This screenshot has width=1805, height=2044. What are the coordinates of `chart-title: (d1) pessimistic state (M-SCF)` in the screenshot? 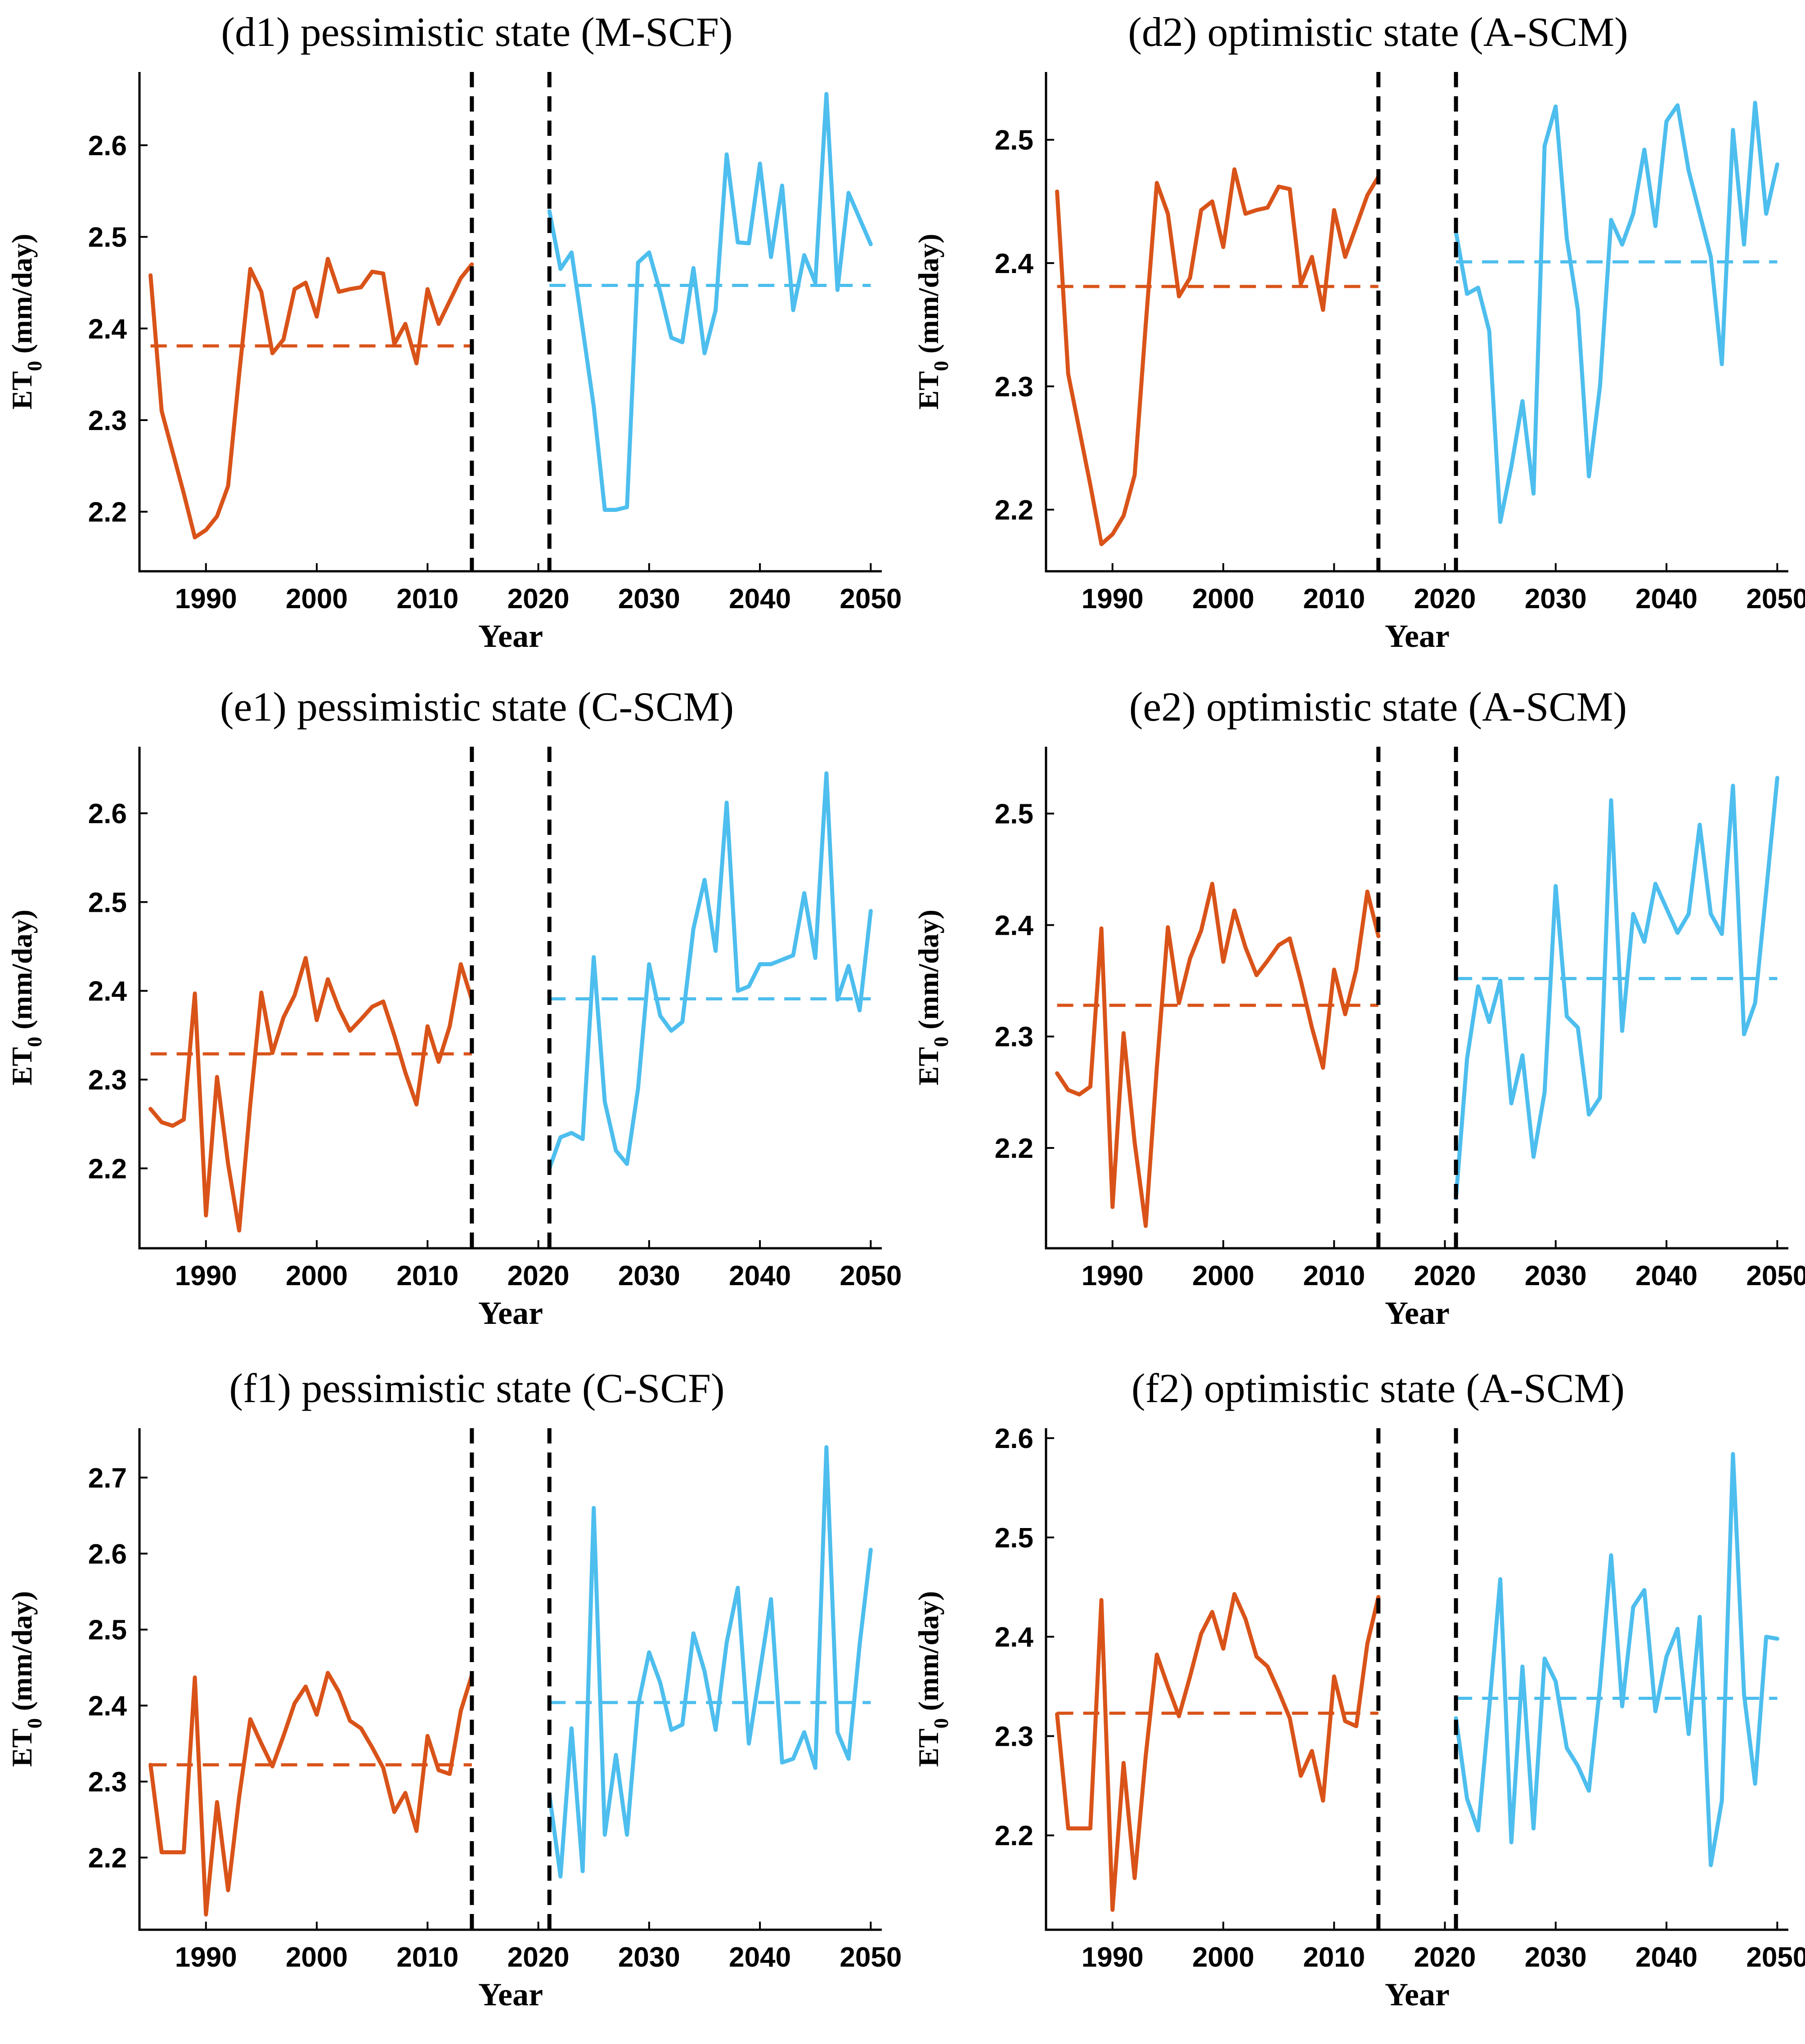 It's located at (476, 32).